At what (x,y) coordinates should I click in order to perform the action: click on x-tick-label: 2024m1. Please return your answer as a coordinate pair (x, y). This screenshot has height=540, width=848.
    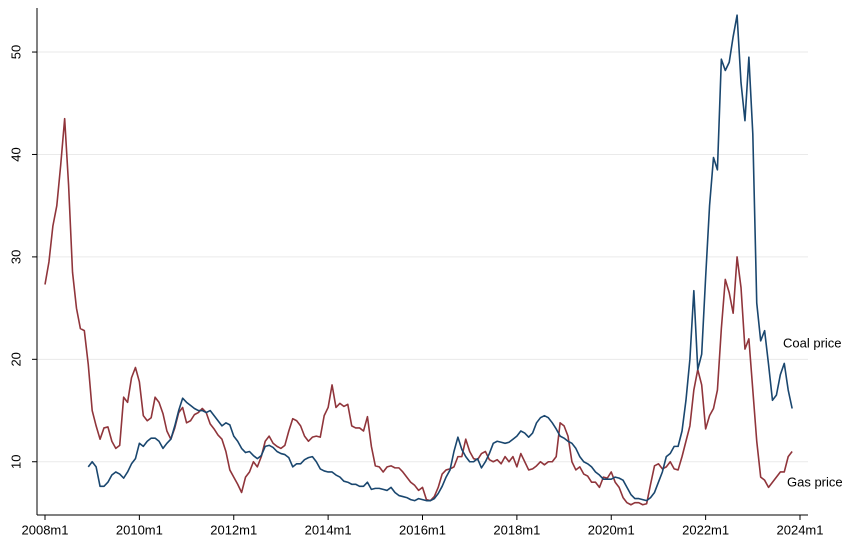
    Looking at the image, I should click on (800, 529).